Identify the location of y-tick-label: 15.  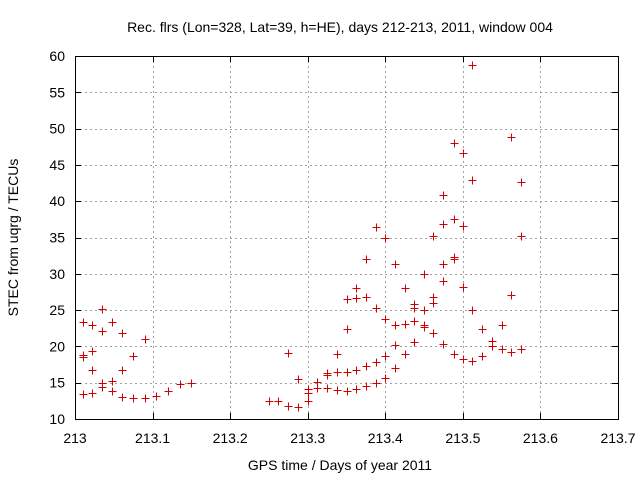
(57, 383).